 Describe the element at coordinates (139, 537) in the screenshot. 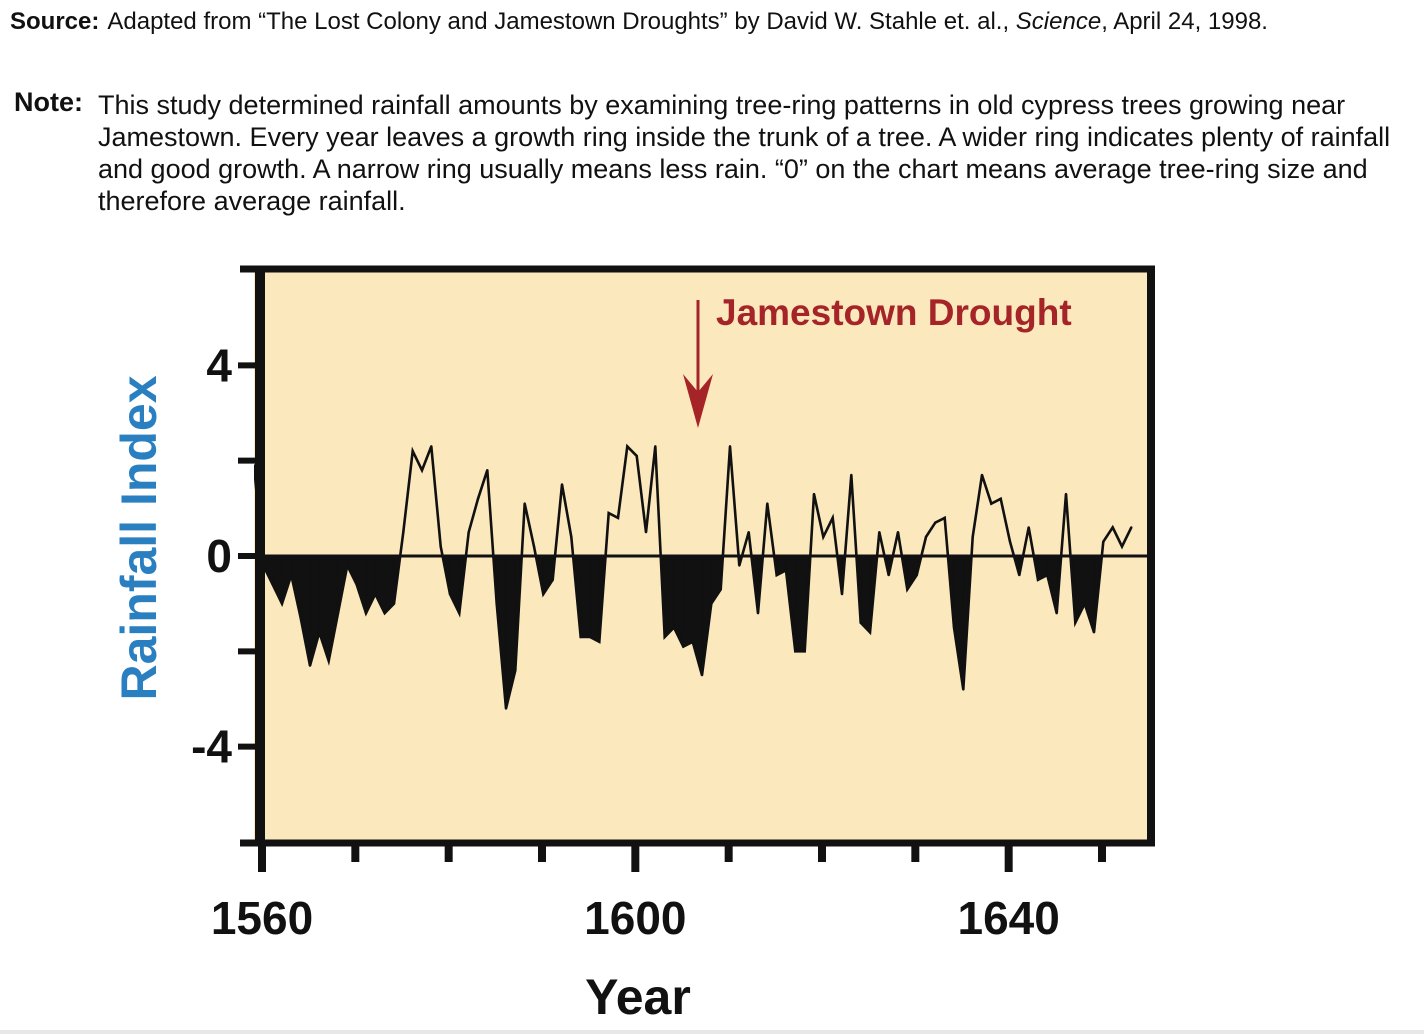

I see `y-axis-label: Rainfall Index` at that location.